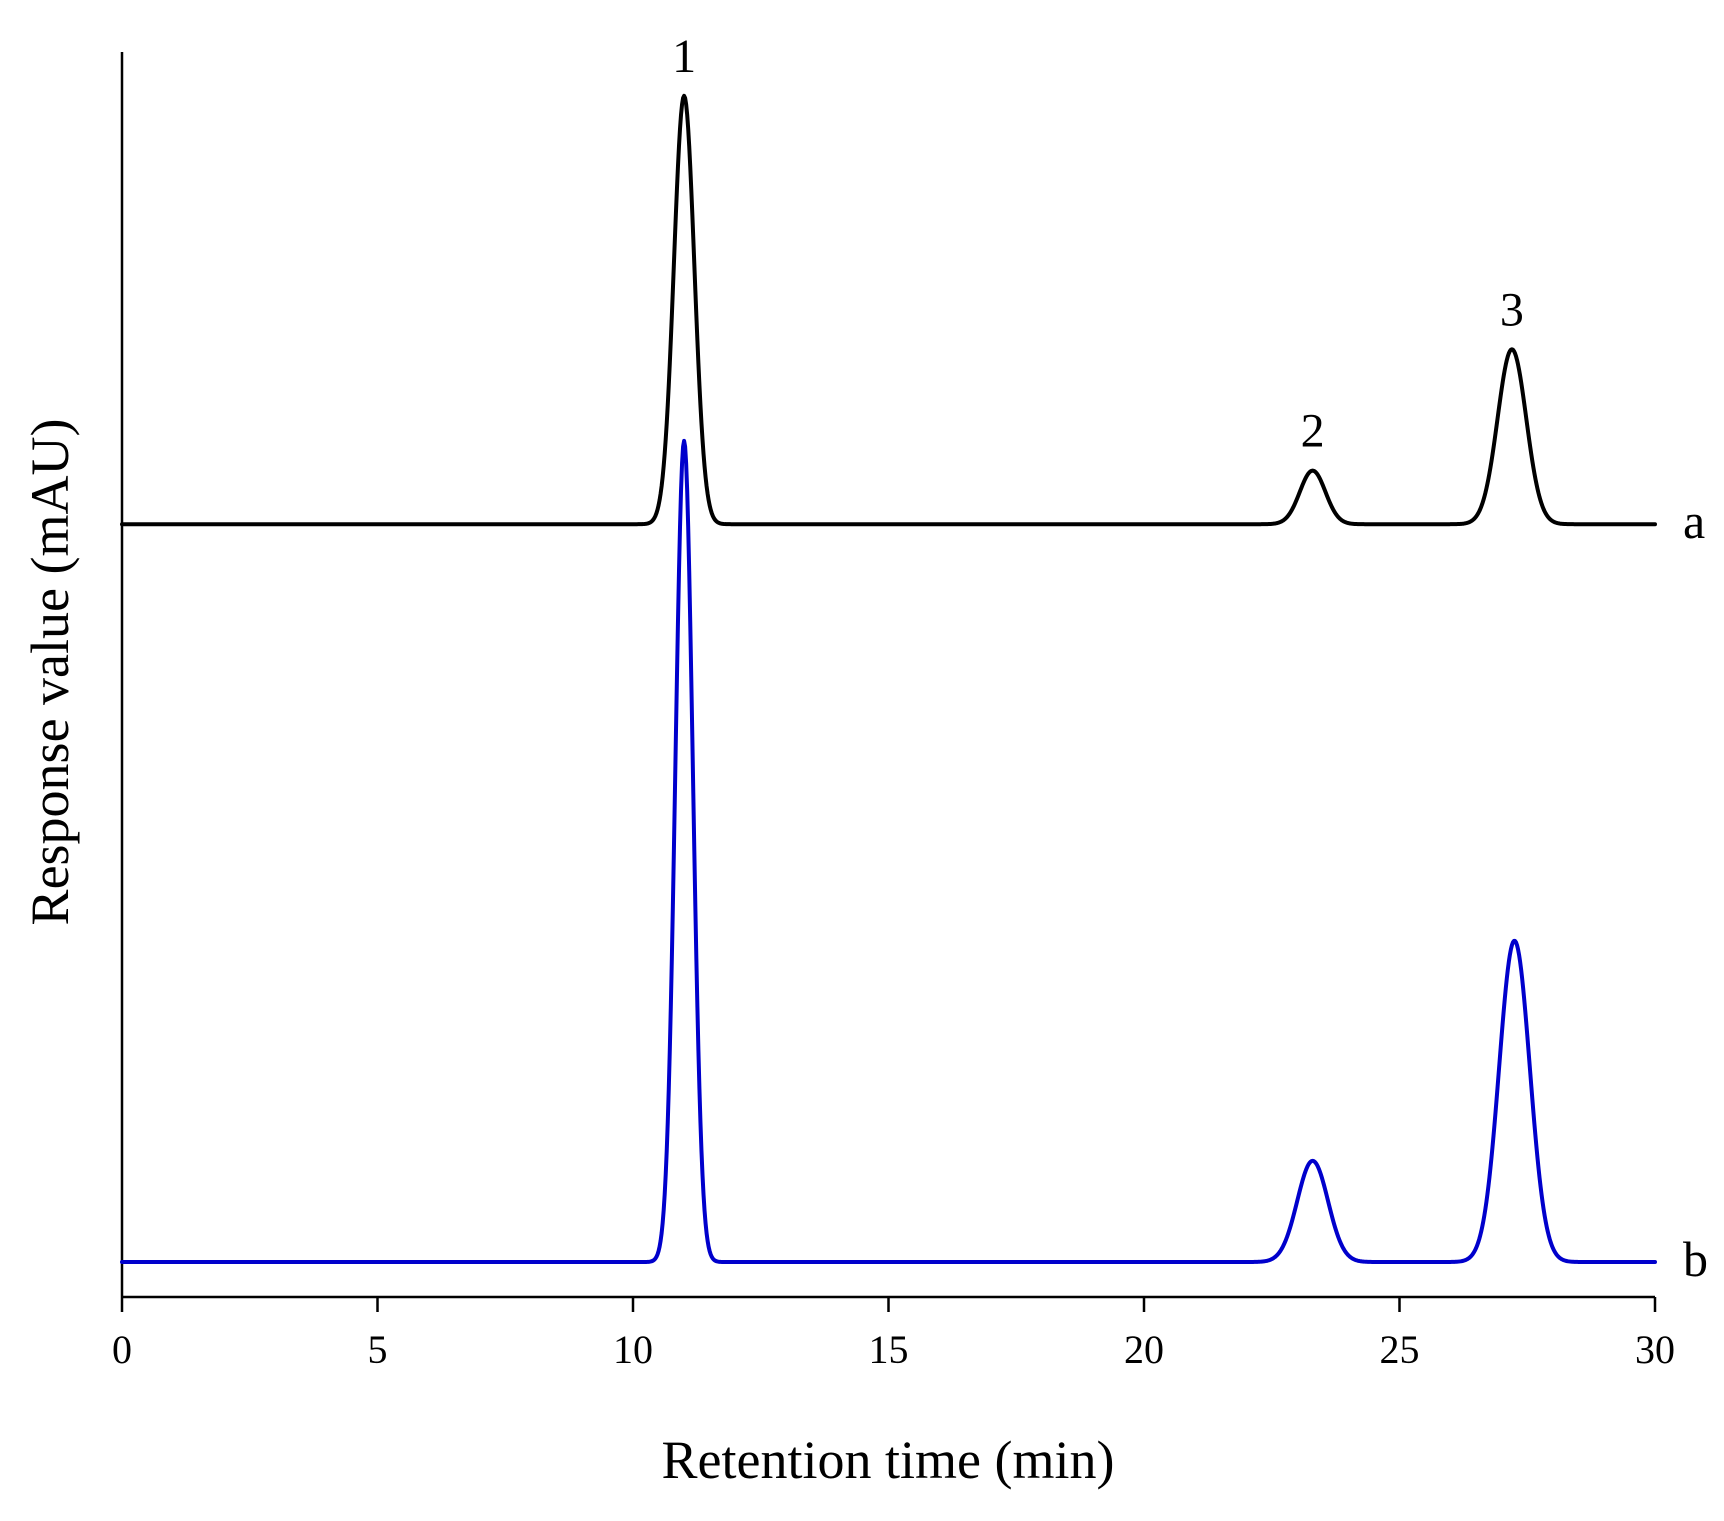 This screenshot has height=1521, width=1724. Describe the element at coordinates (1400, 1349) in the screenshot. I see `x-tick-label-25: 25` at that location.